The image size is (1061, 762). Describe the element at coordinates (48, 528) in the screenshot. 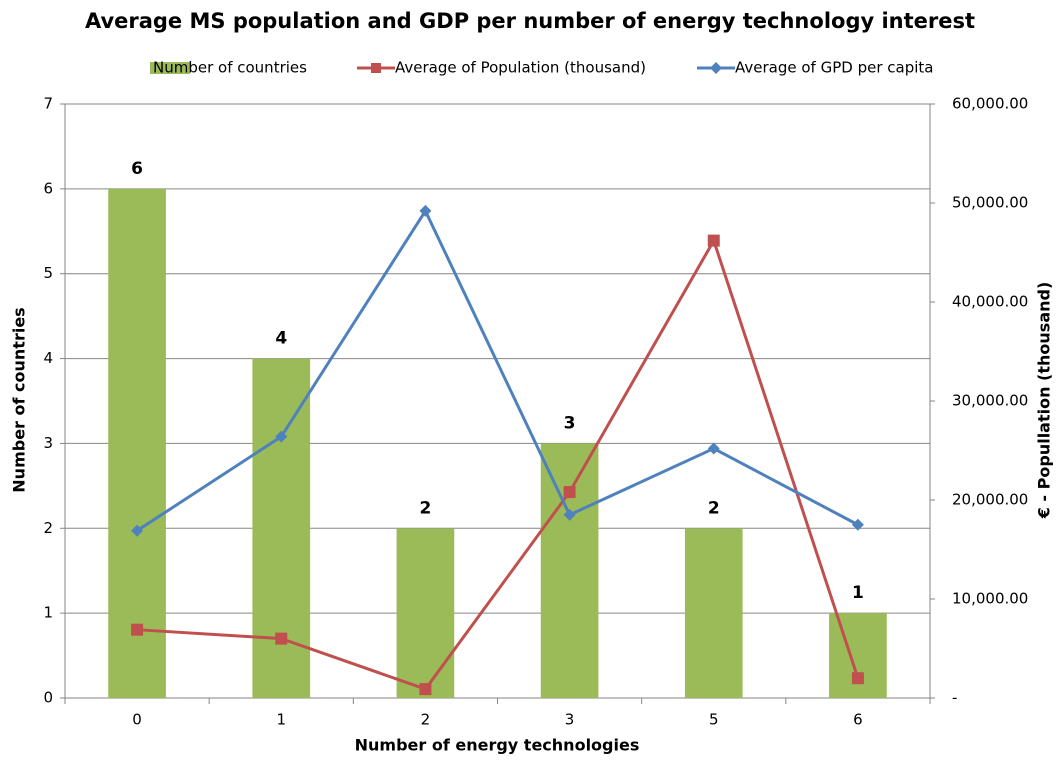

I see `y-tick-label: 2` at that location.